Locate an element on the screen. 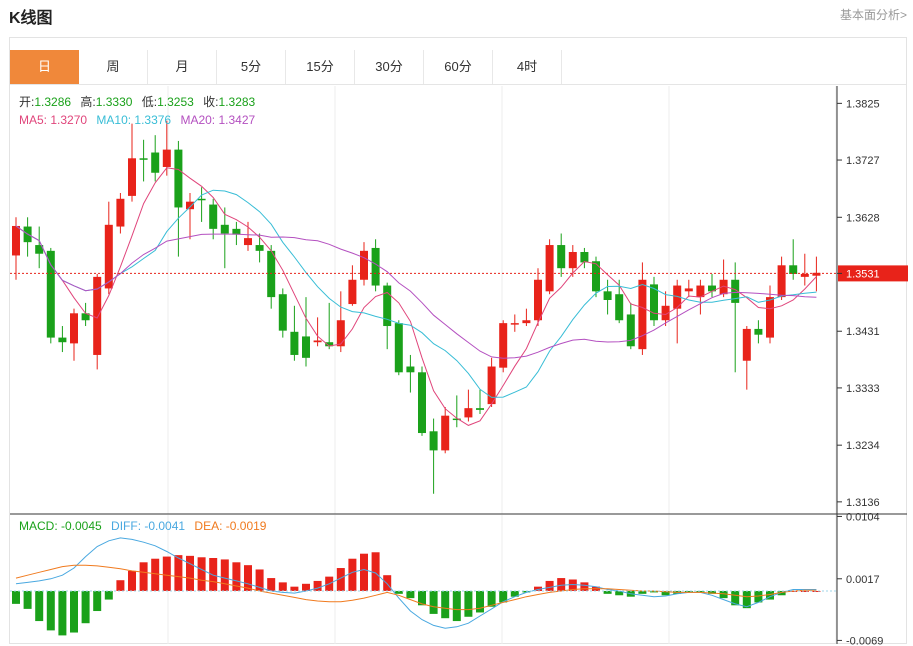  y-tick-label: 1.3136 is located at coordinates (863, 503).